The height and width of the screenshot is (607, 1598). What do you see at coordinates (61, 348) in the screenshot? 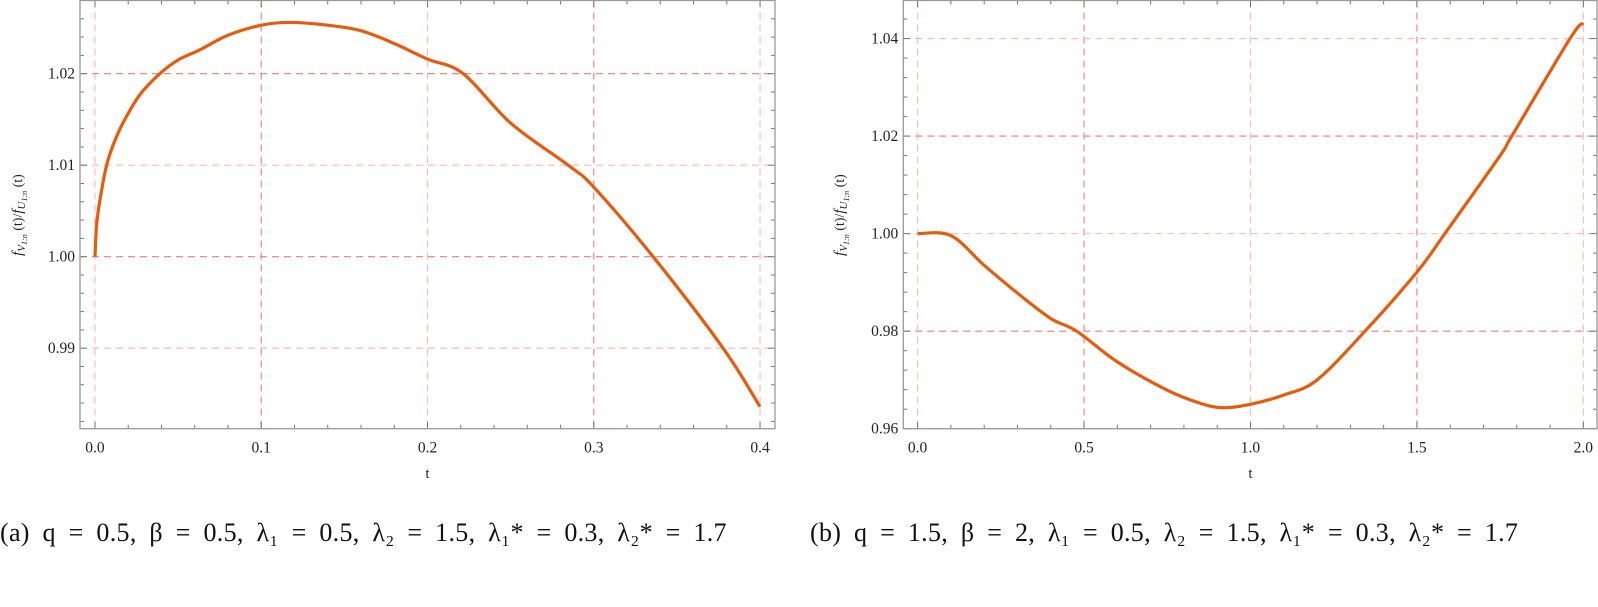
I see `y-tick-label: 0.99` at bounding box center [61, 348].